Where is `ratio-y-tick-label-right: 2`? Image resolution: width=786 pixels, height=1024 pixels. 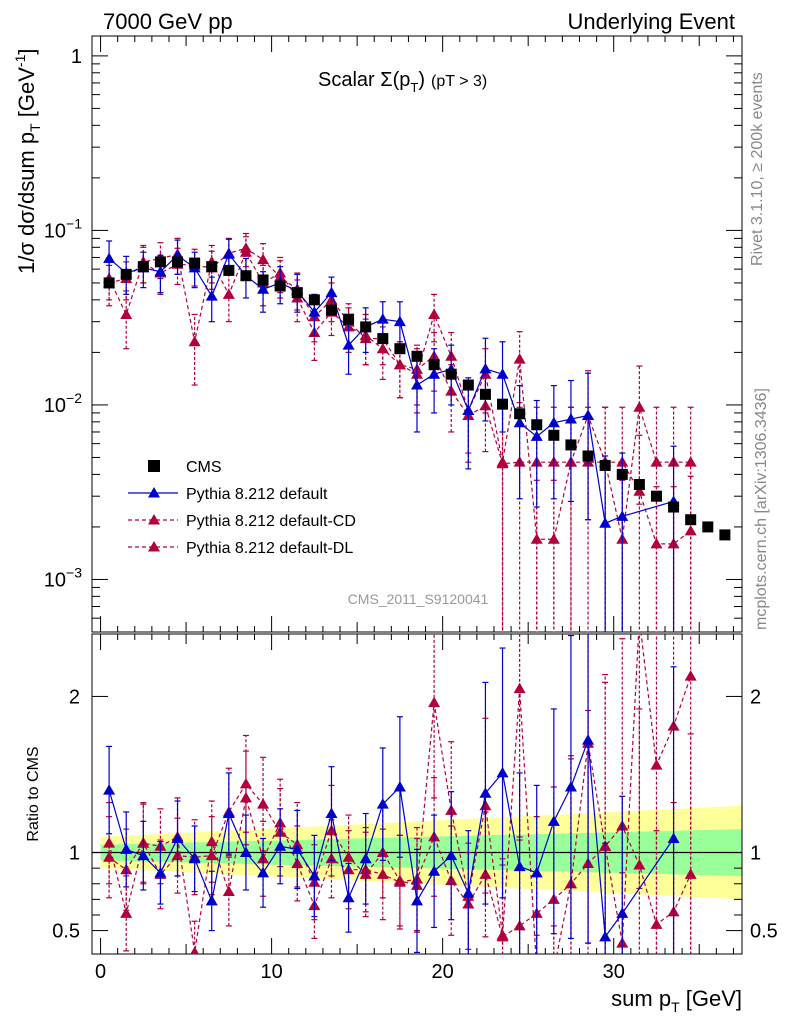 ratio-y-tick-label-right: 2 is located at coordinates (755, 697).